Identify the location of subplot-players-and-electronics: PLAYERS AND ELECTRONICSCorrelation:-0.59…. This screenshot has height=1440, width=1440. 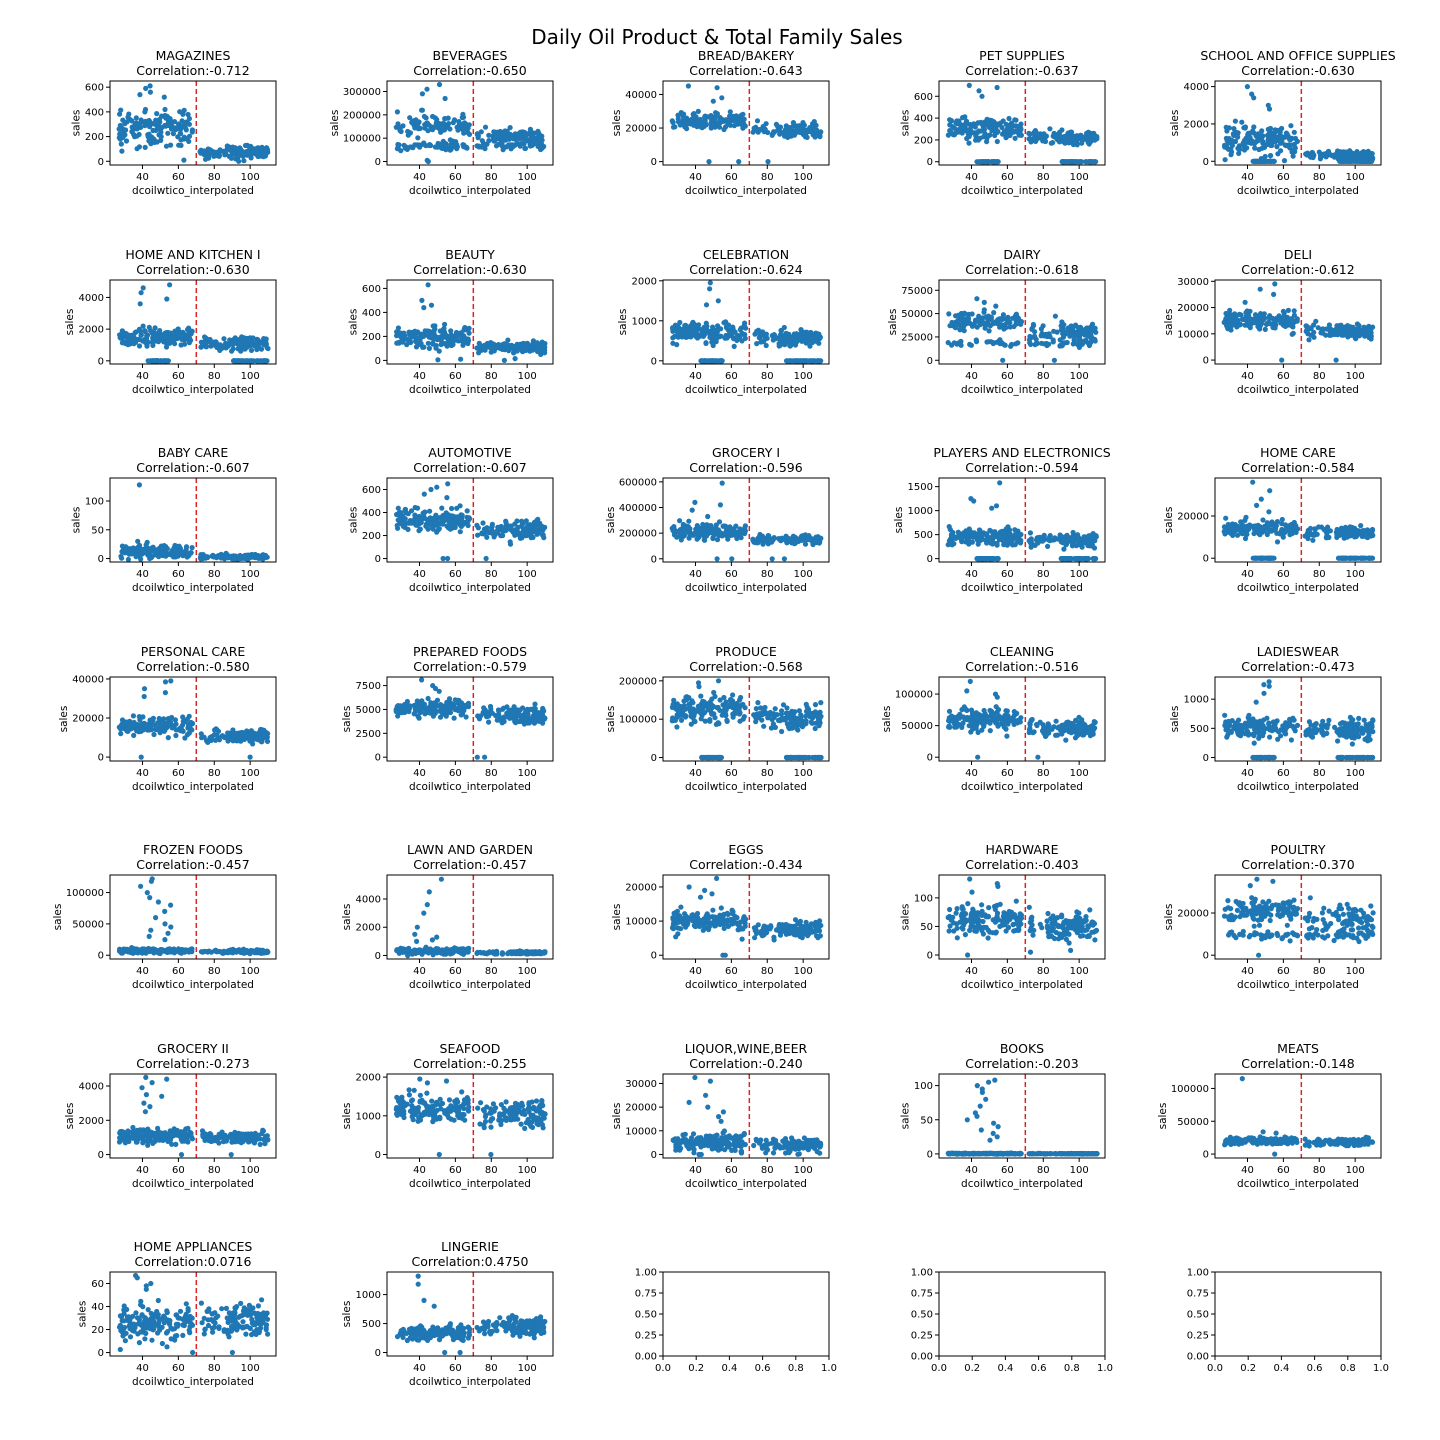
(1002, 519).